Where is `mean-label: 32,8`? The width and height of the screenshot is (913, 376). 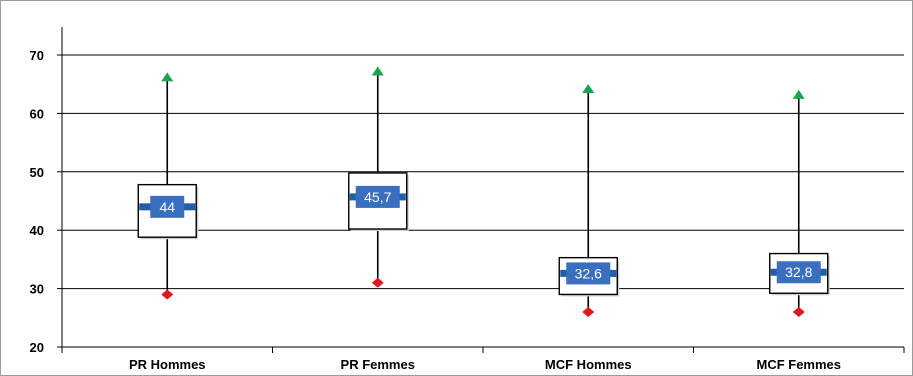
mean-label: 32,8 is located at coordinates (798, 272).